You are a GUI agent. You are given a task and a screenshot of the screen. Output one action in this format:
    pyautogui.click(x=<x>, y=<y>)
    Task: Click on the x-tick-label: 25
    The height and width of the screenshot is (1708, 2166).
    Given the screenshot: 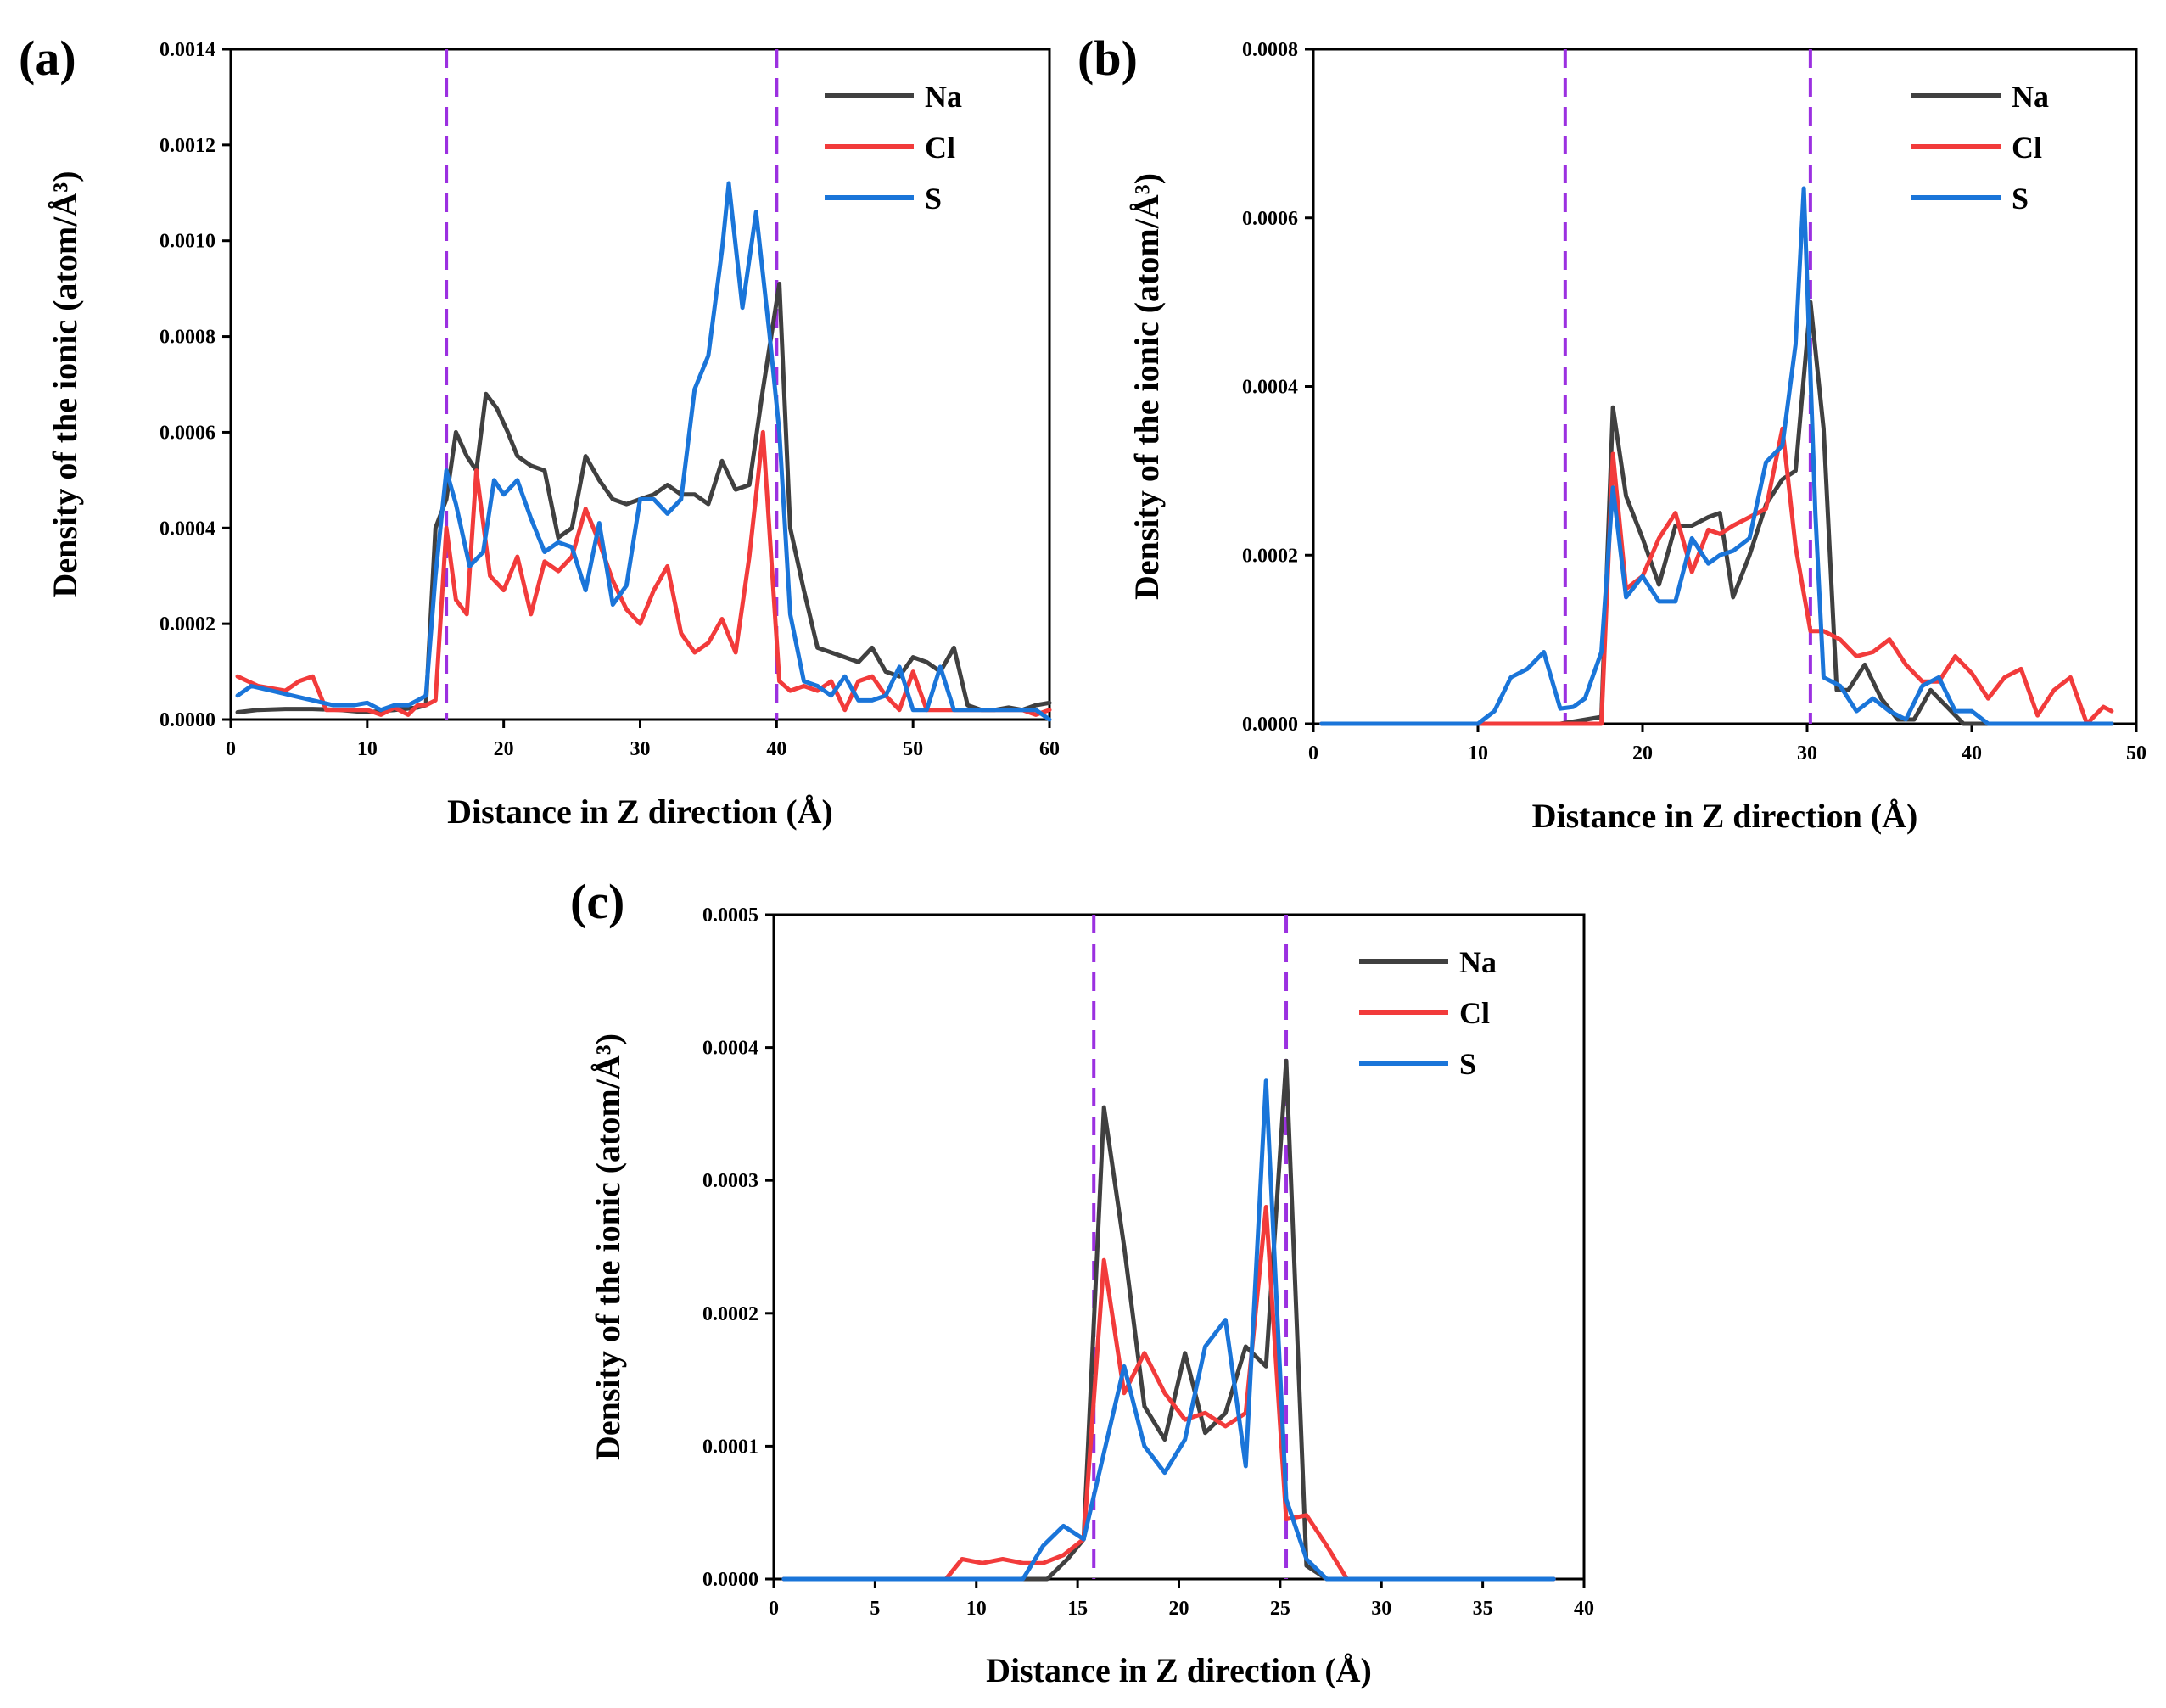 What is the action you would take?
    pyautogui.click(x=1280, y=1609)
    